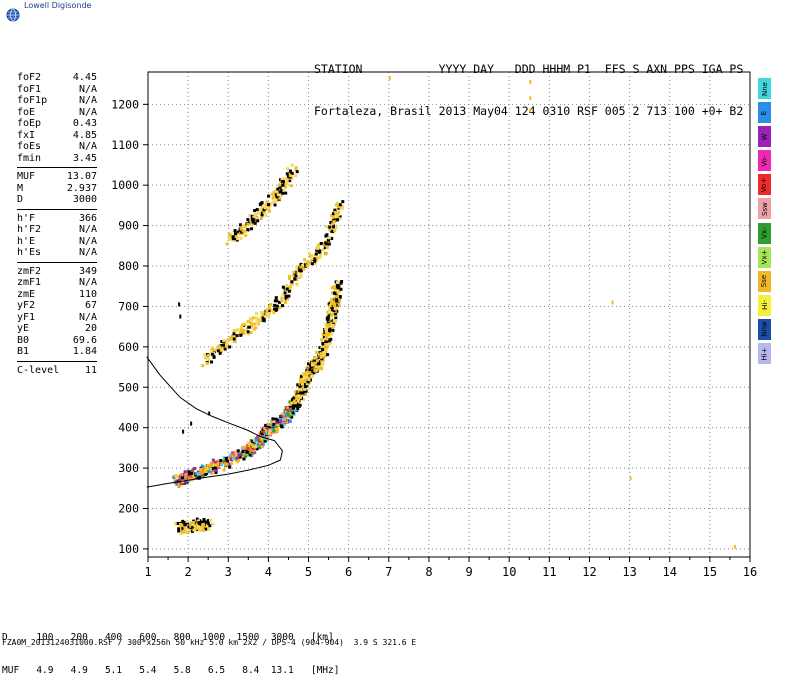 This screenshot has height=687, width=800. What do you see at coordinates (57, 219) in the screenshot?
I see `param-row: h'F 366` at bounding box center [57, 219].